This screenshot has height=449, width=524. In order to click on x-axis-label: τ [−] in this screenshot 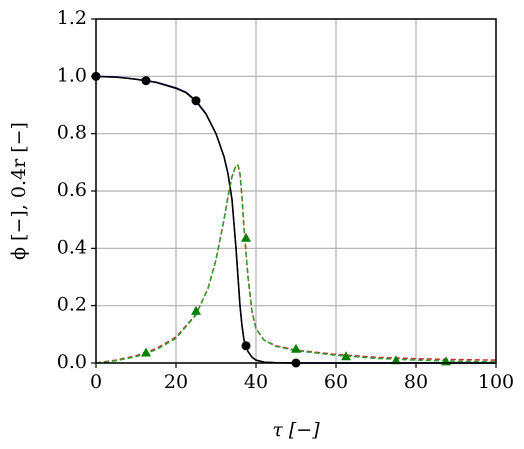, I will do `click(296, 430)`.